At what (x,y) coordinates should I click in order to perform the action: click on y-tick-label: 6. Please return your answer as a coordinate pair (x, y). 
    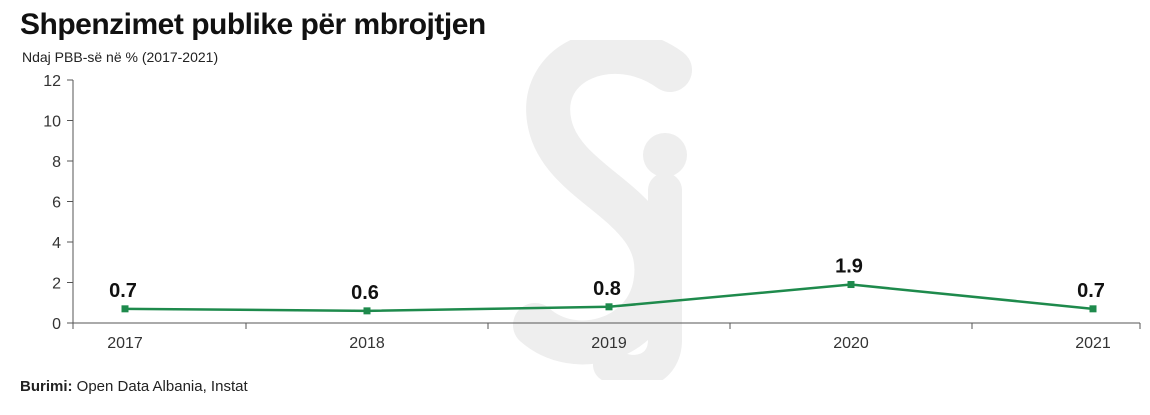
    Looking at the image, I should click on (56, 203).